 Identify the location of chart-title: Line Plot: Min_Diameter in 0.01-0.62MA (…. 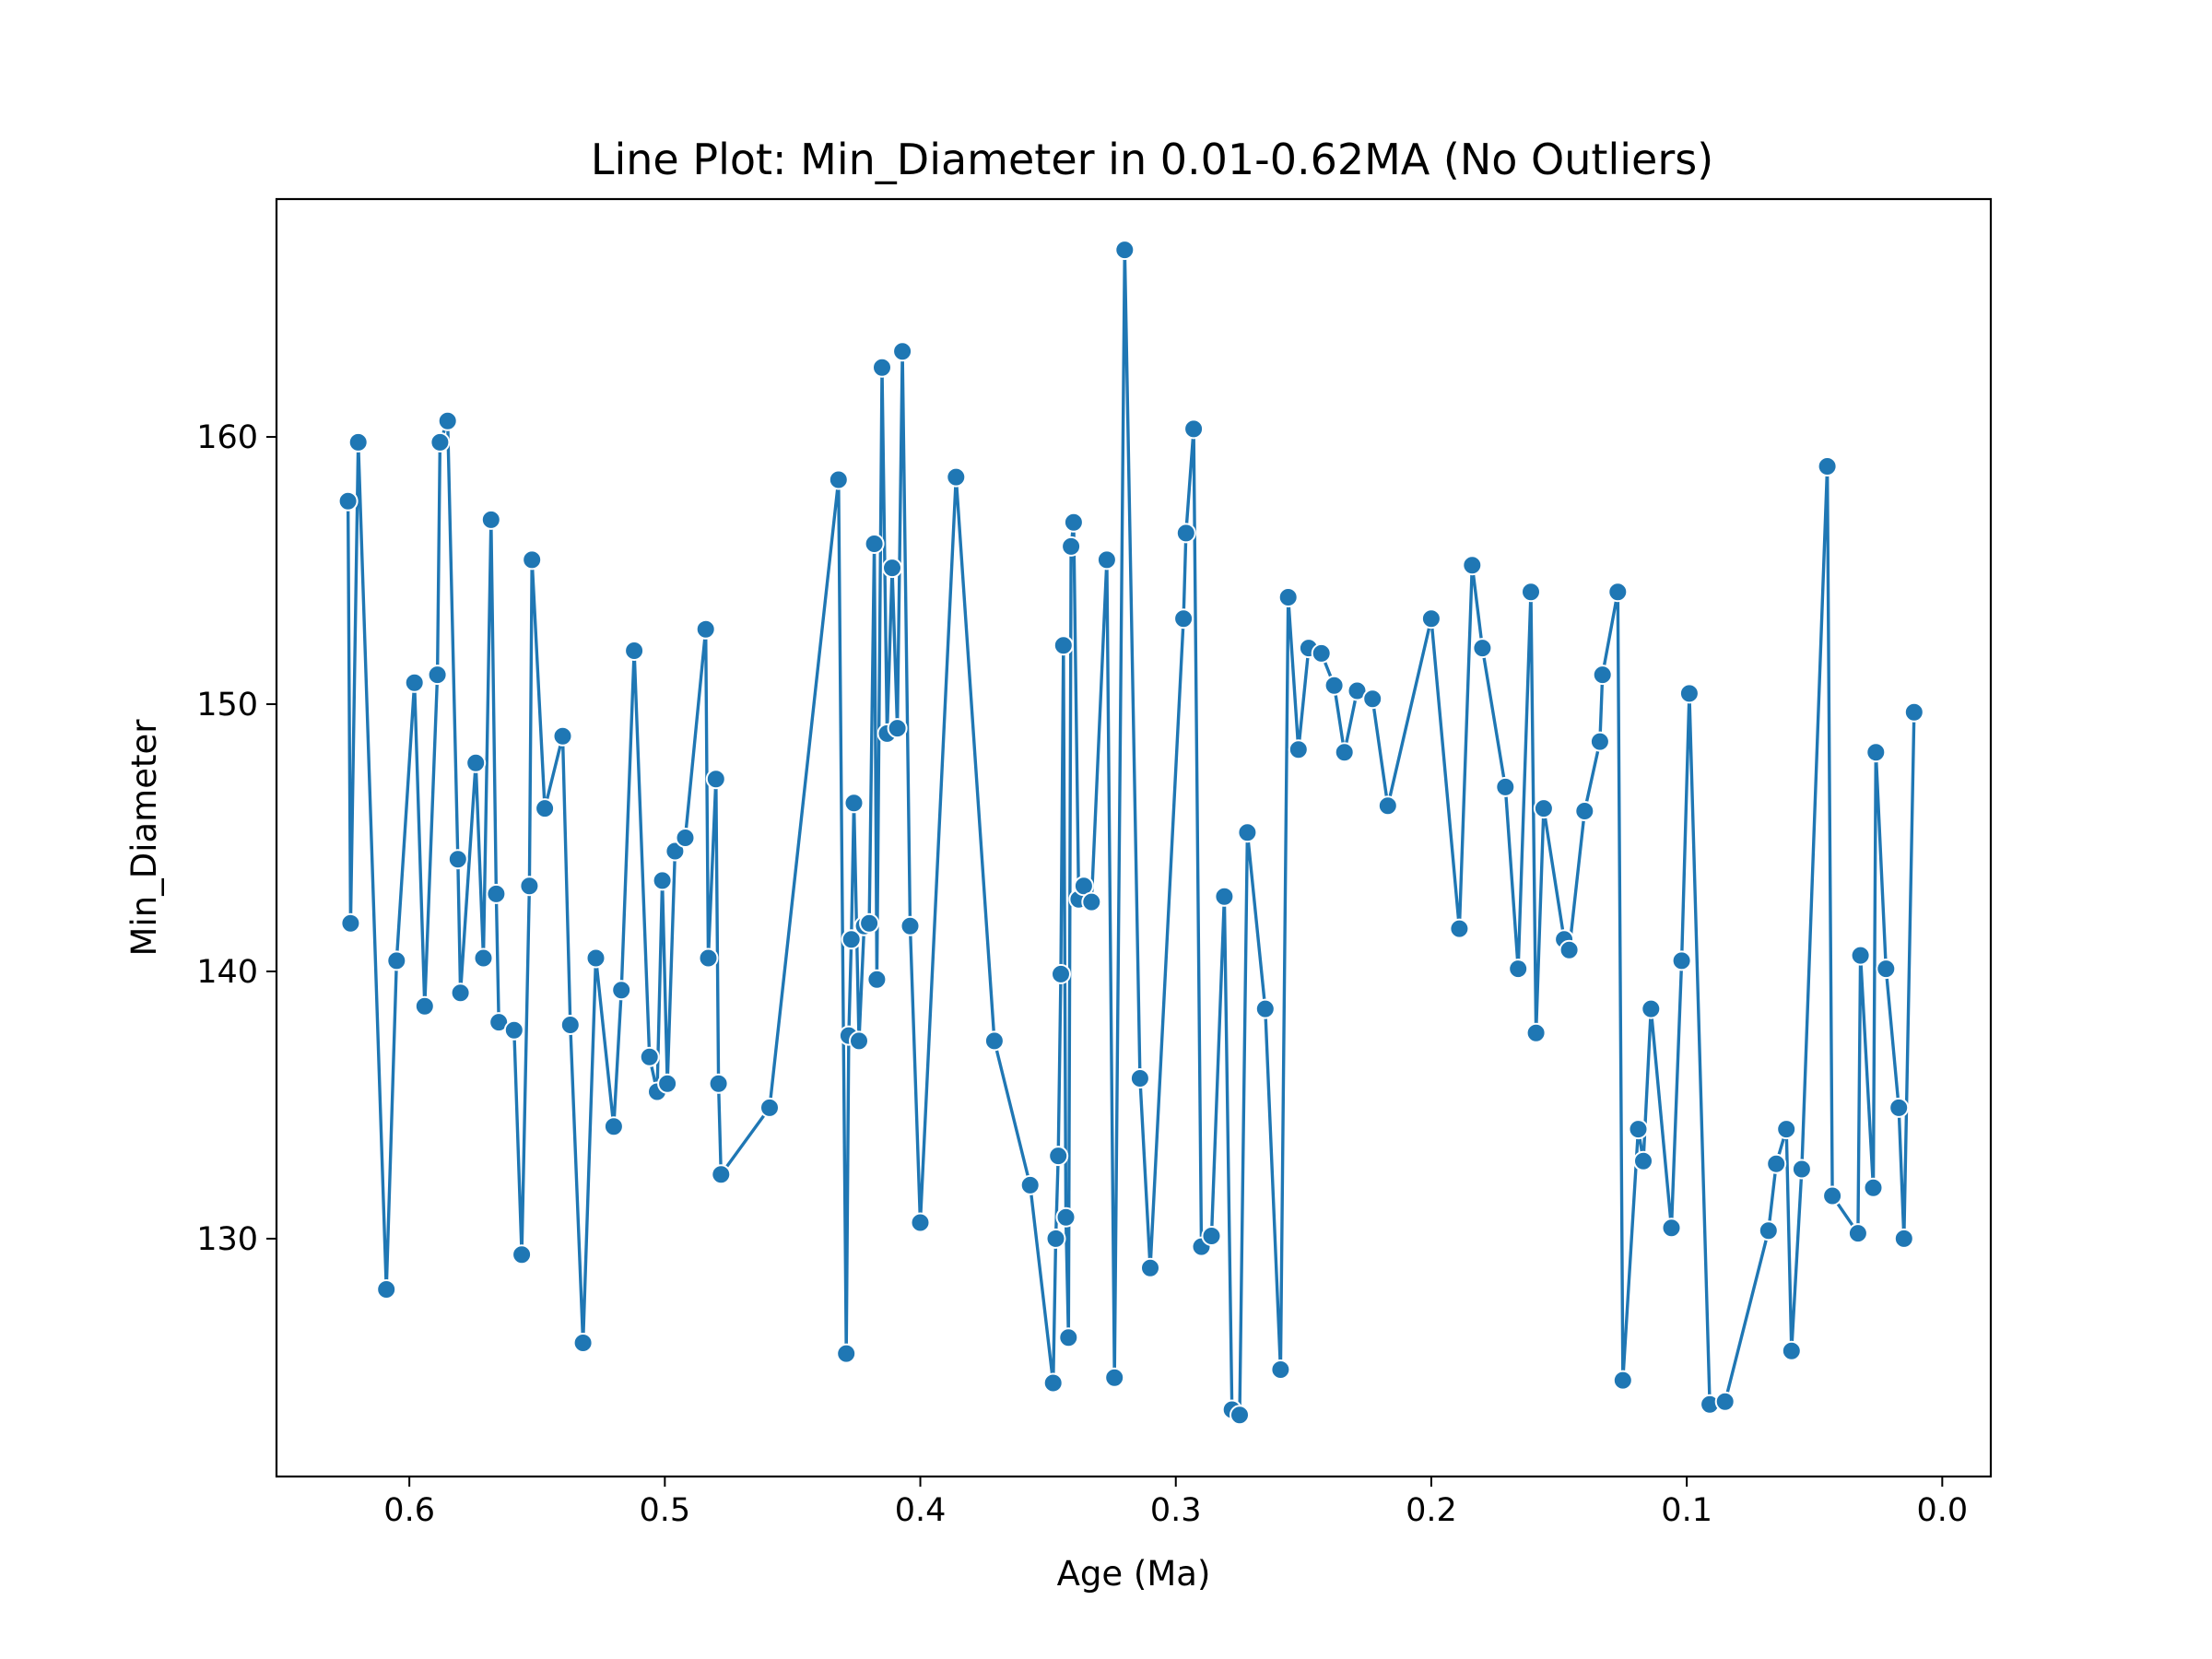
(1152, 159).